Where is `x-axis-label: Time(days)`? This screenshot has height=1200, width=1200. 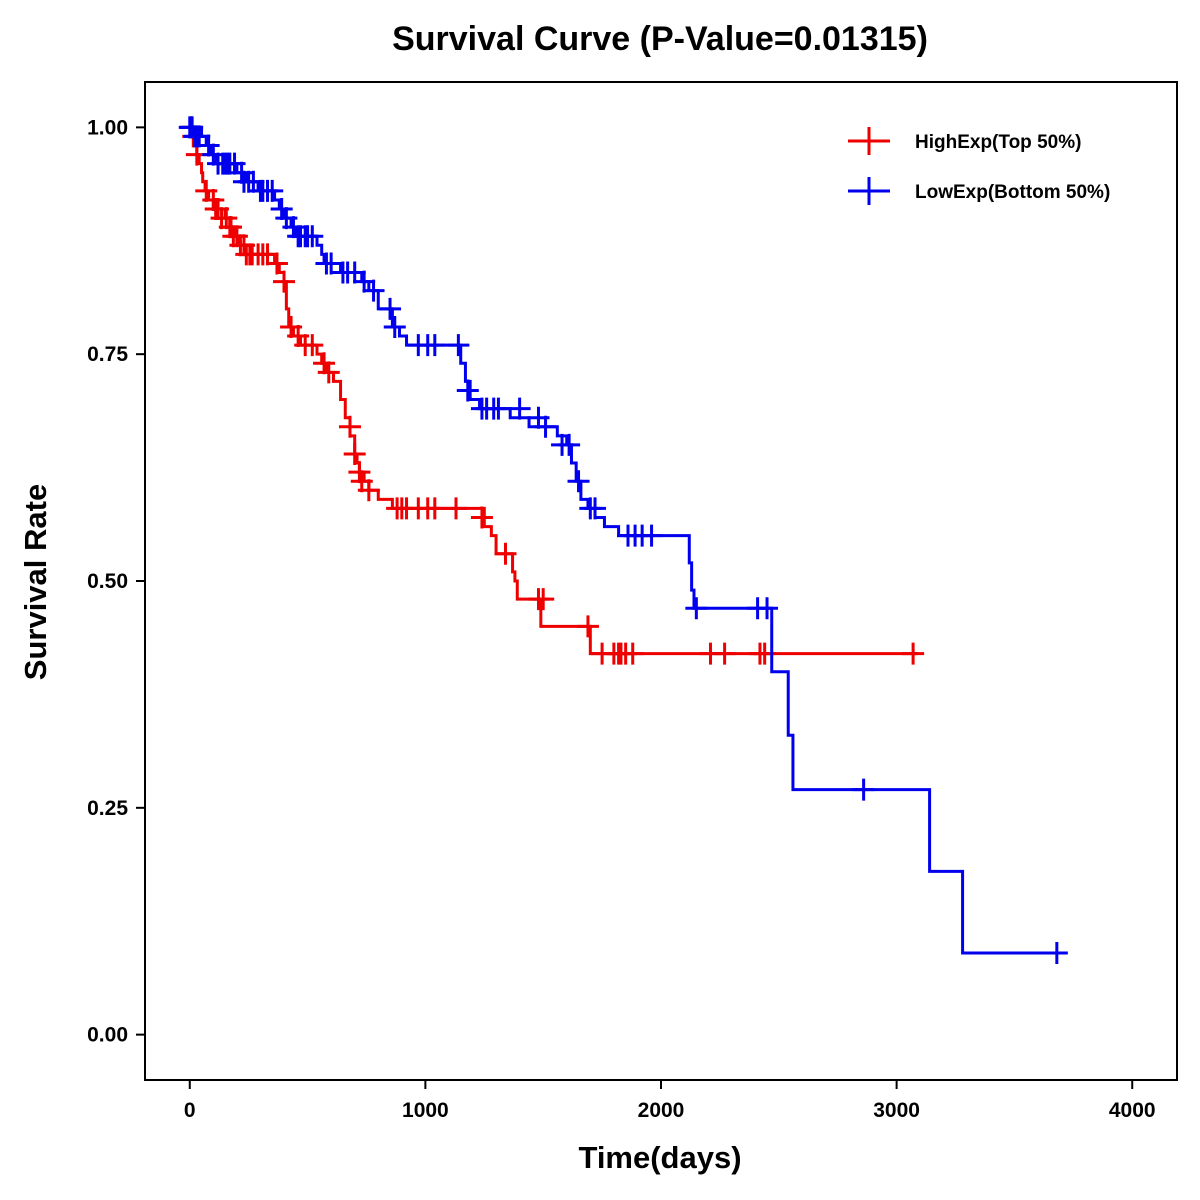 x-axis-label: Time(days) is located at coordinates (659, 1157).